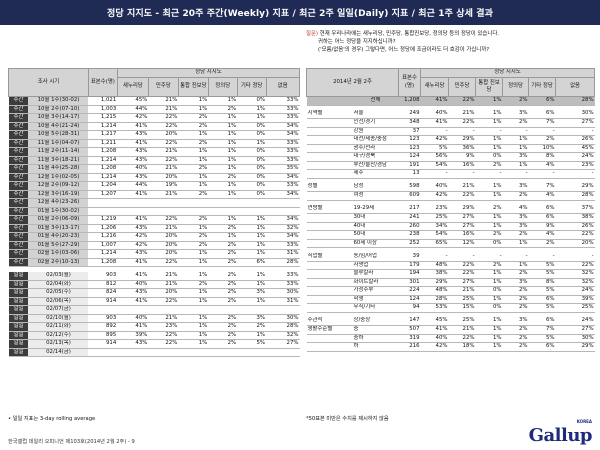  What do you see at coordinates (450, 338) in the screenshot?
I see `table-row: 중하 319 40% 22% 1% 2% 5% 30%` at bounding box center [450, 338].